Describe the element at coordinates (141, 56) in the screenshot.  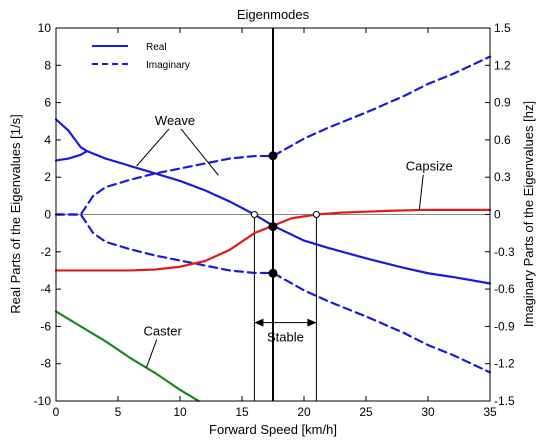
I see `legend: Real Imaginary` at that location.